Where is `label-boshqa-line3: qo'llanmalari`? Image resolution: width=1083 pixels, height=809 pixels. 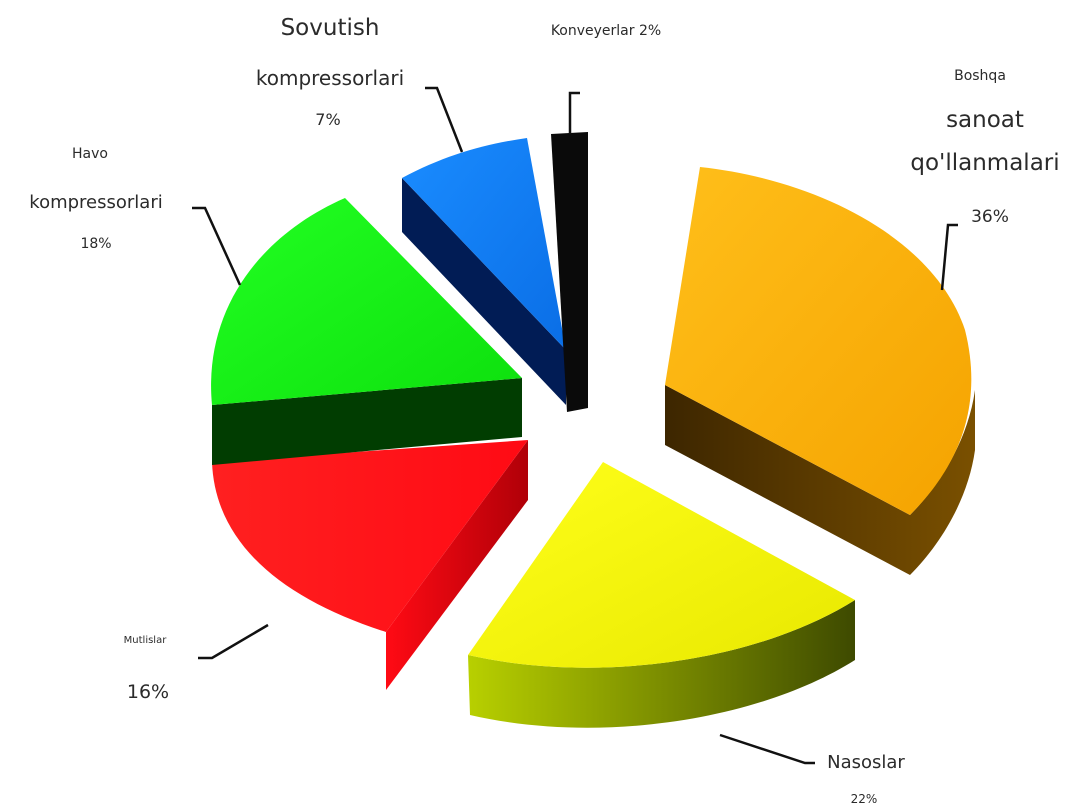
label-boshqa-line3: qo'llanmalari is located at coordinates (984, 163).